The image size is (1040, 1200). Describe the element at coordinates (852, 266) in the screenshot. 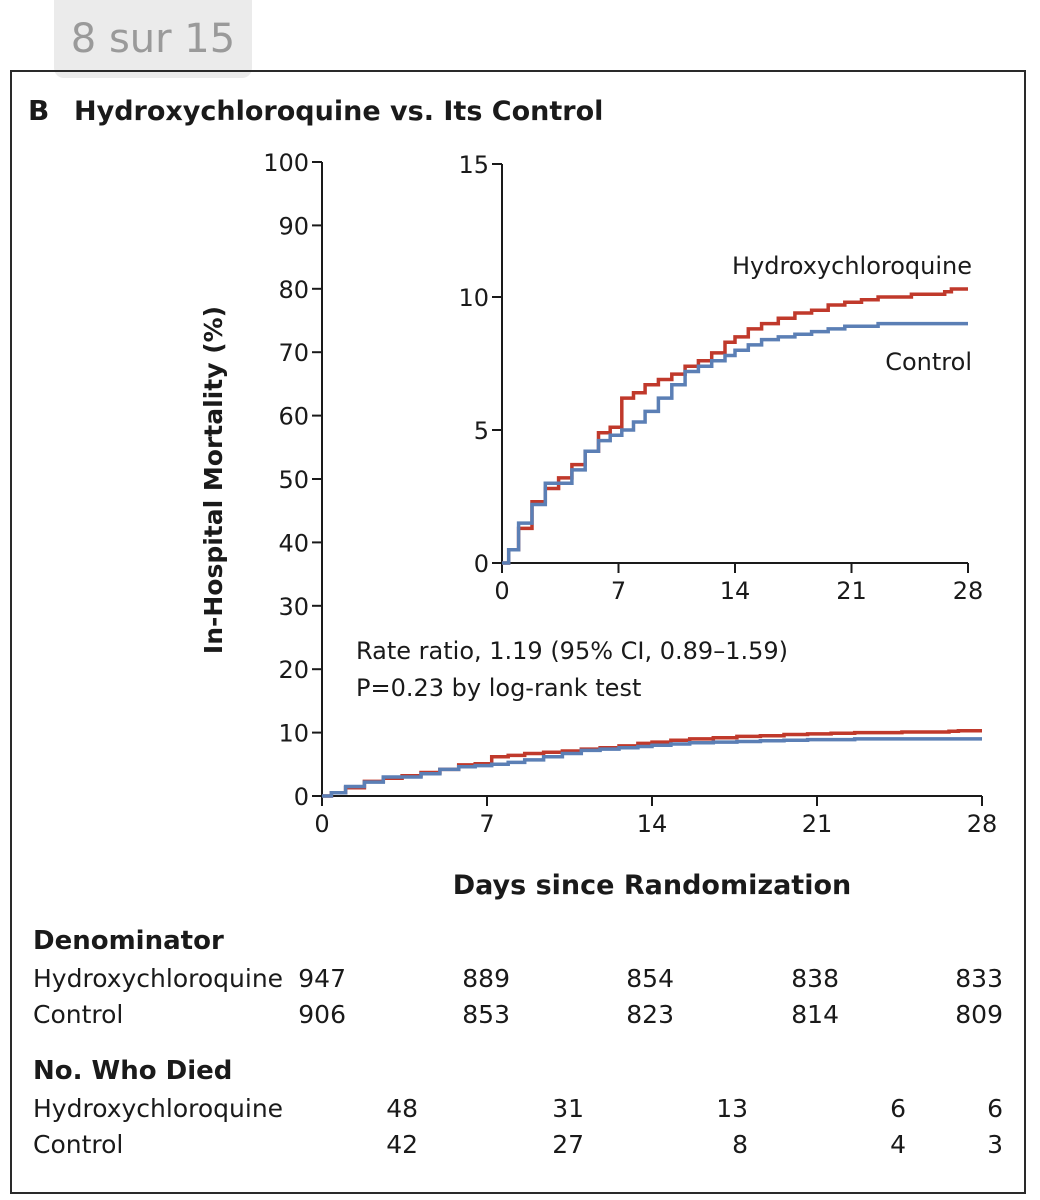

I see `inset-label-hydroxychloroquine: Hydroxychloroquine` at that location.